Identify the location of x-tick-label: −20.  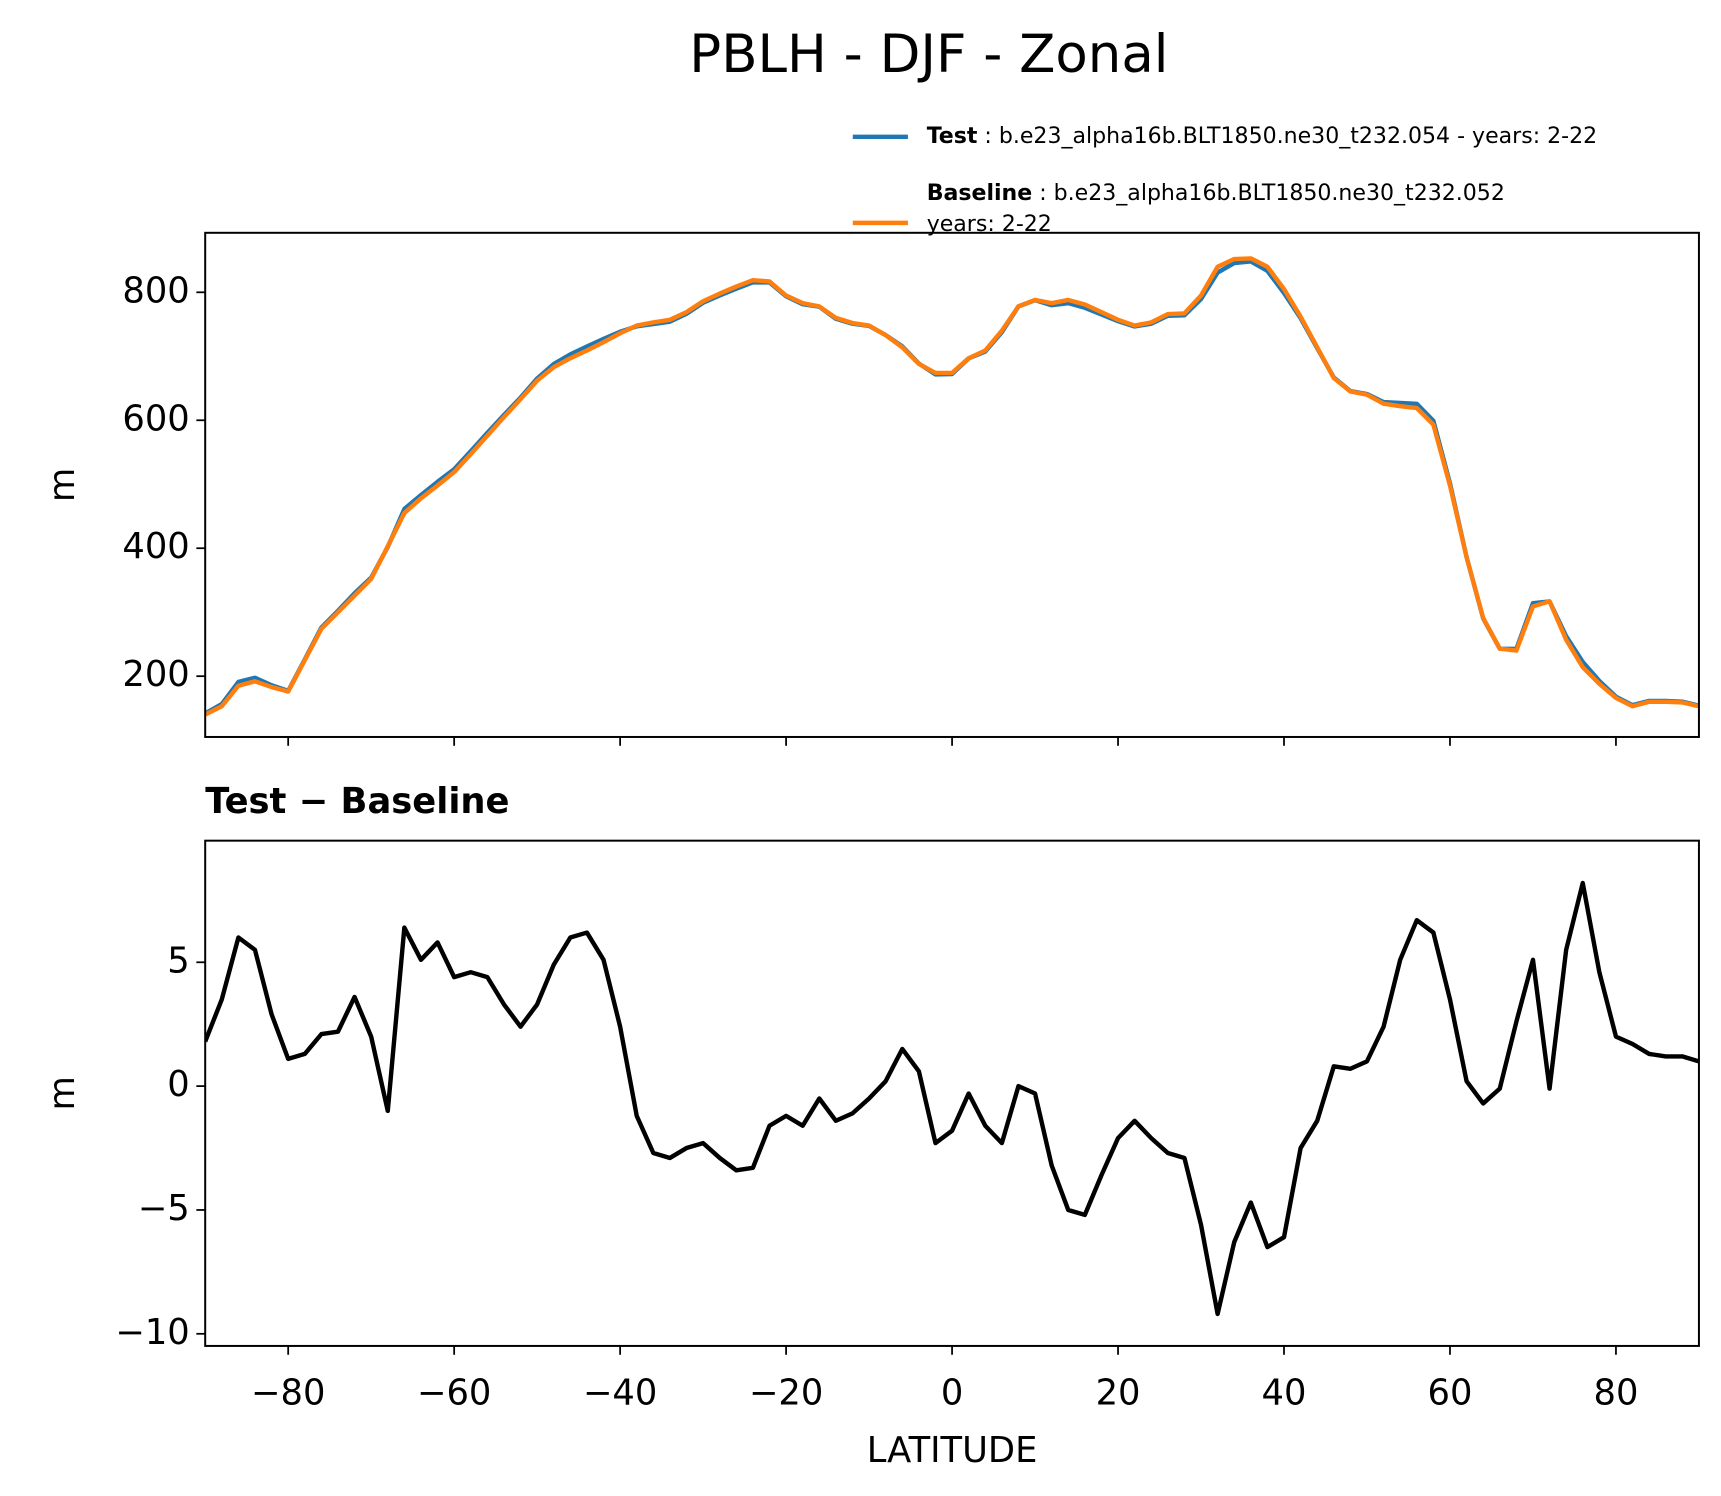
(786, 1392).